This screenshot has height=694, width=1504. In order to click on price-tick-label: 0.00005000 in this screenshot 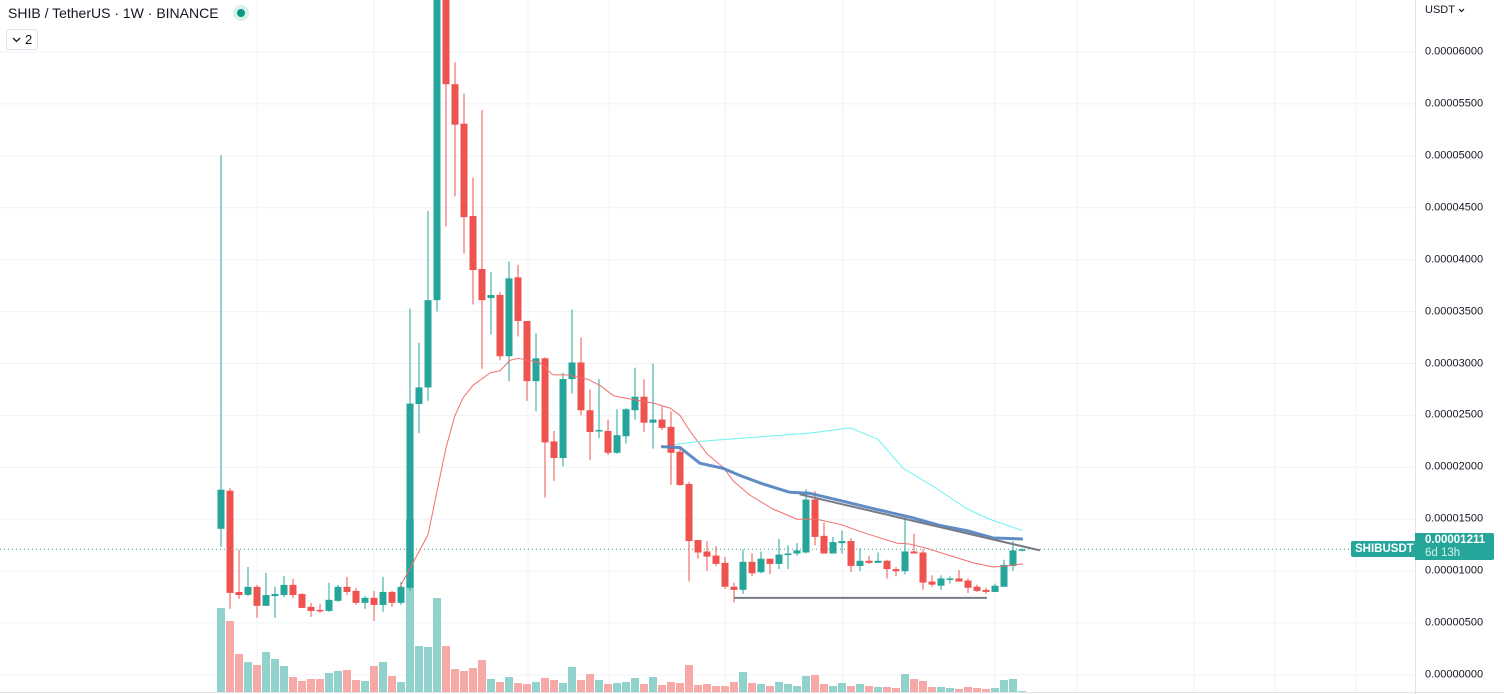, I will do `click(1454, 155)`.